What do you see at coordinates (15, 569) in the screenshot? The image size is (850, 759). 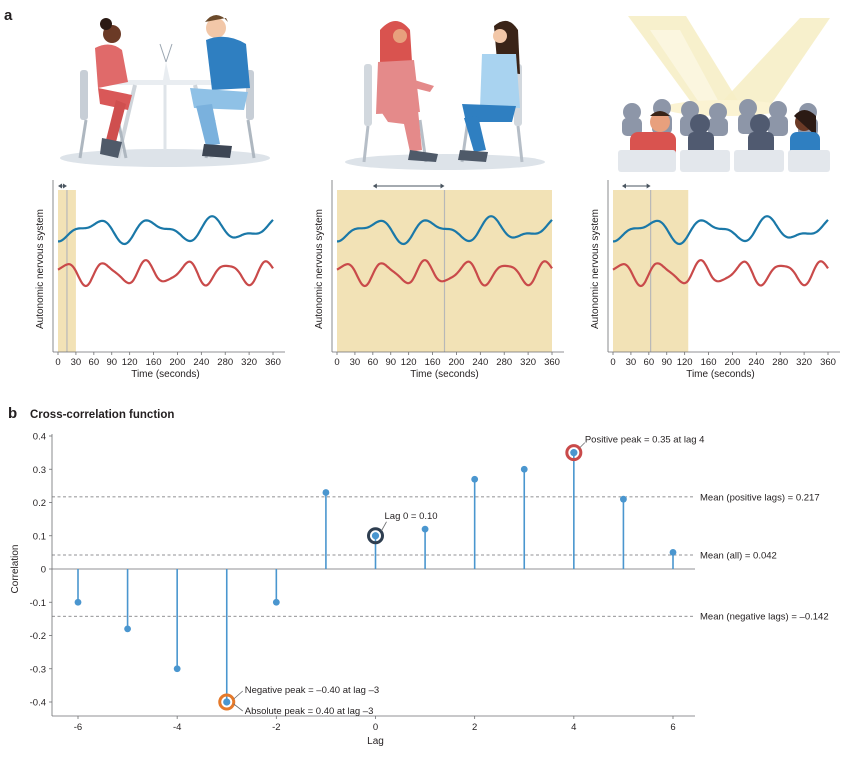 I see `y-axis-label: Correlation` at bounding box center [15, 569].